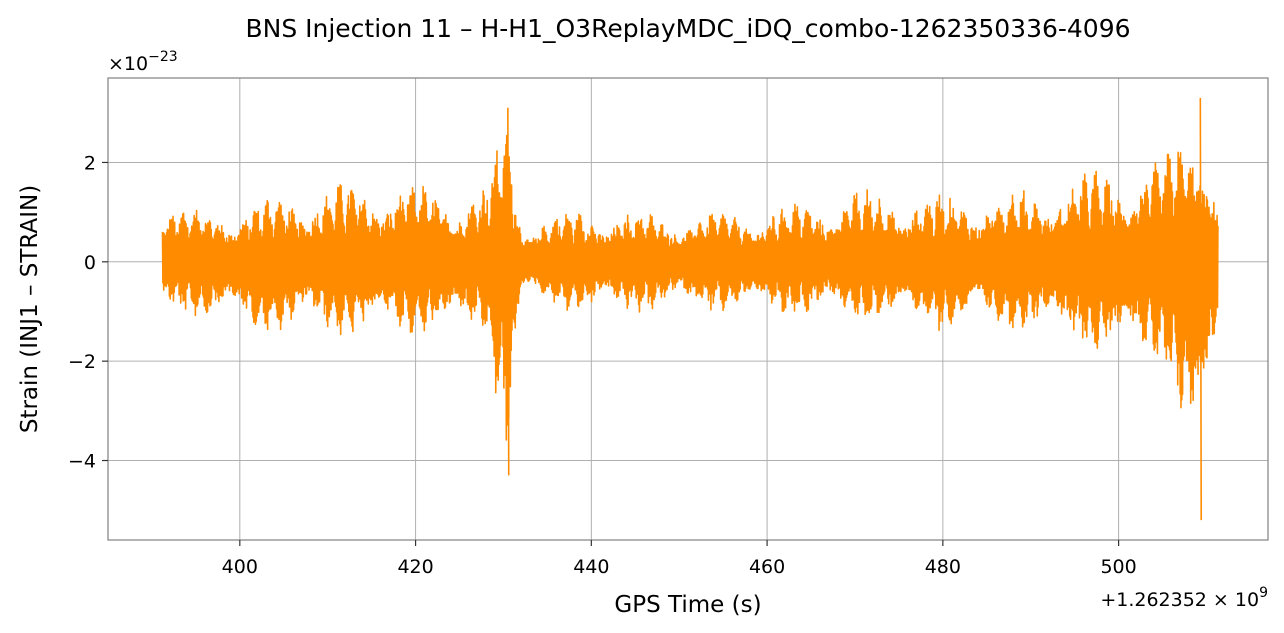  Describe the element at coordinates (679, 559) in the screenshot. I see `x-axis-ticks: 400 420 440 460 480 500` at that location.